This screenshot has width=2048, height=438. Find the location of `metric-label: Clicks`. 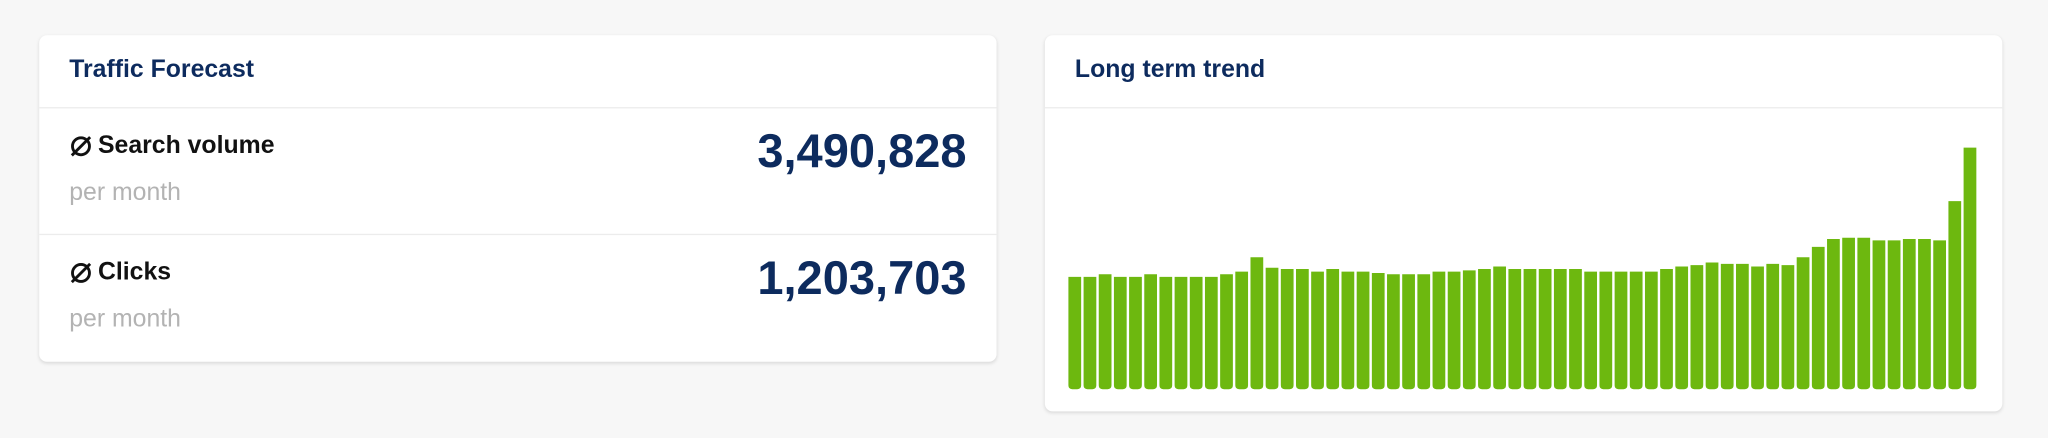

metric-label: Clicks is located at coordinates (134, 272).